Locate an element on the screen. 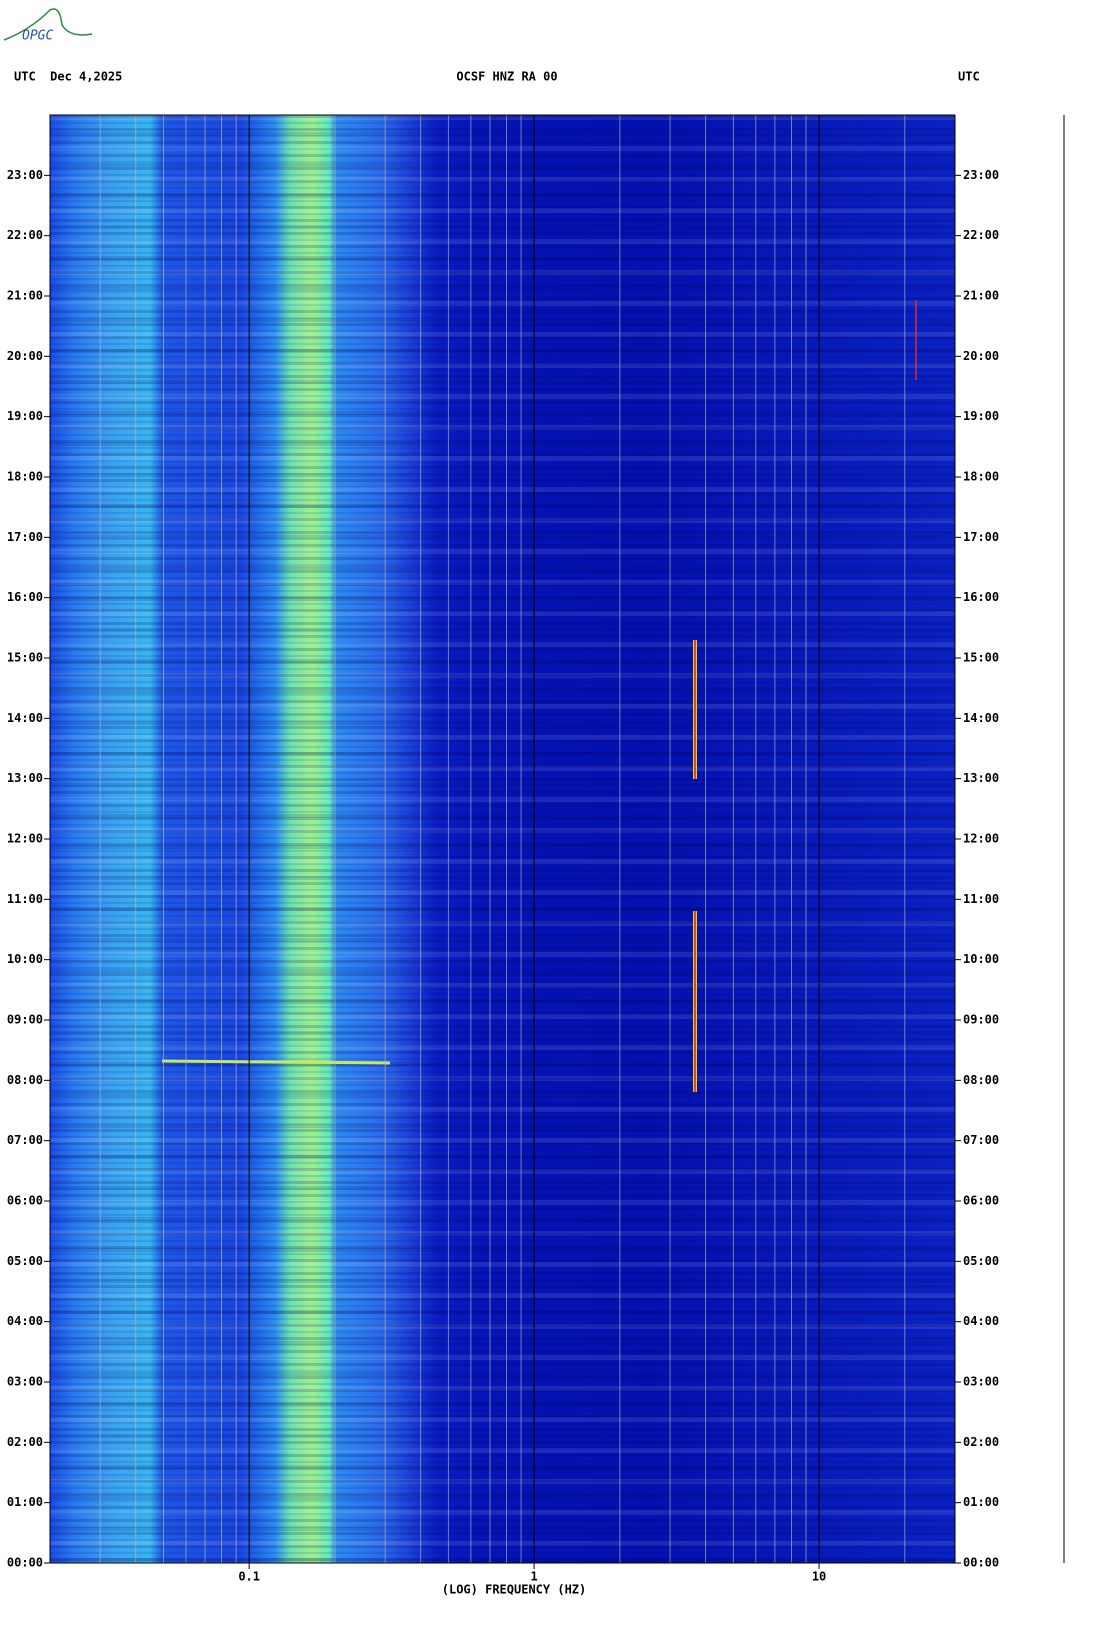  logo-text: OPGC is located at coordinates (37, 36).